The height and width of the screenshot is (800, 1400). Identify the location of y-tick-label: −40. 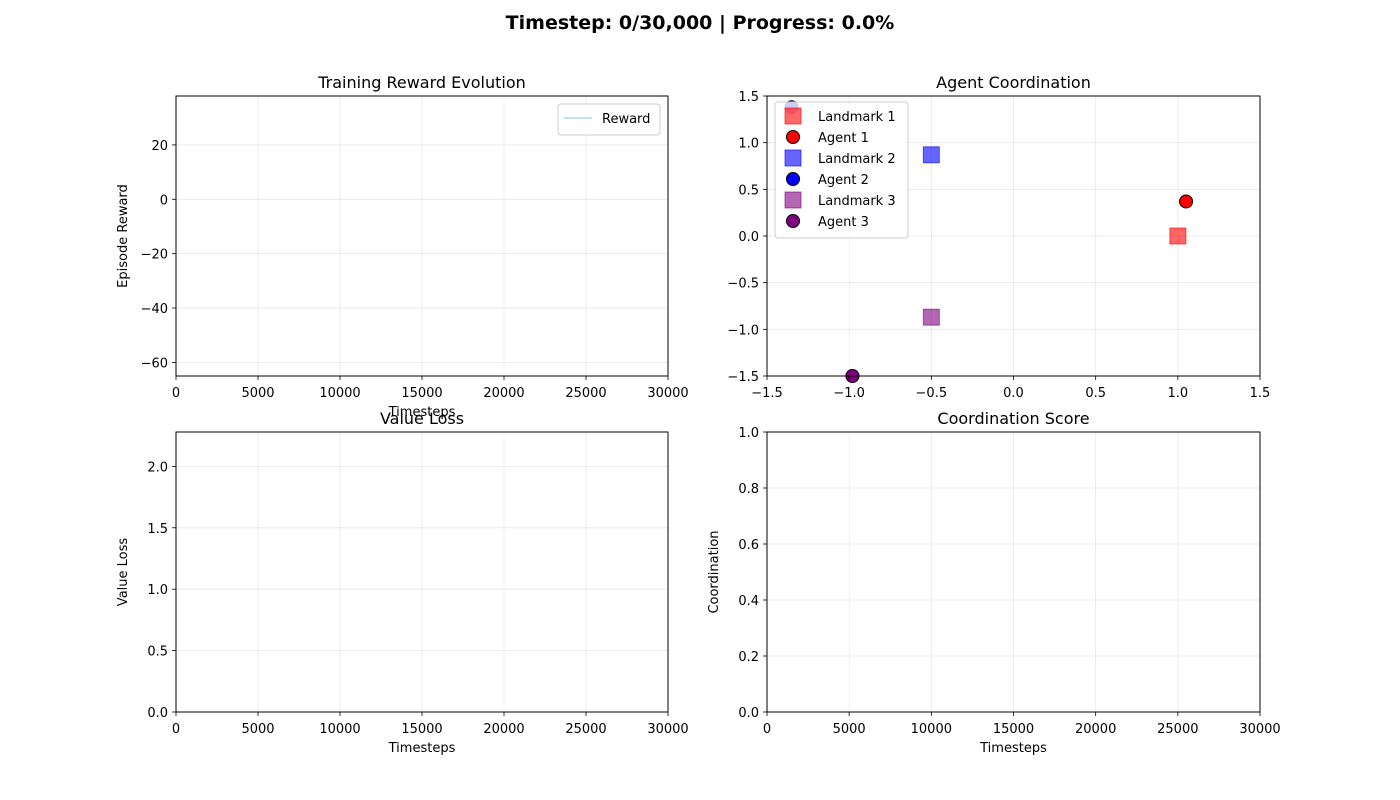
(154, 309).